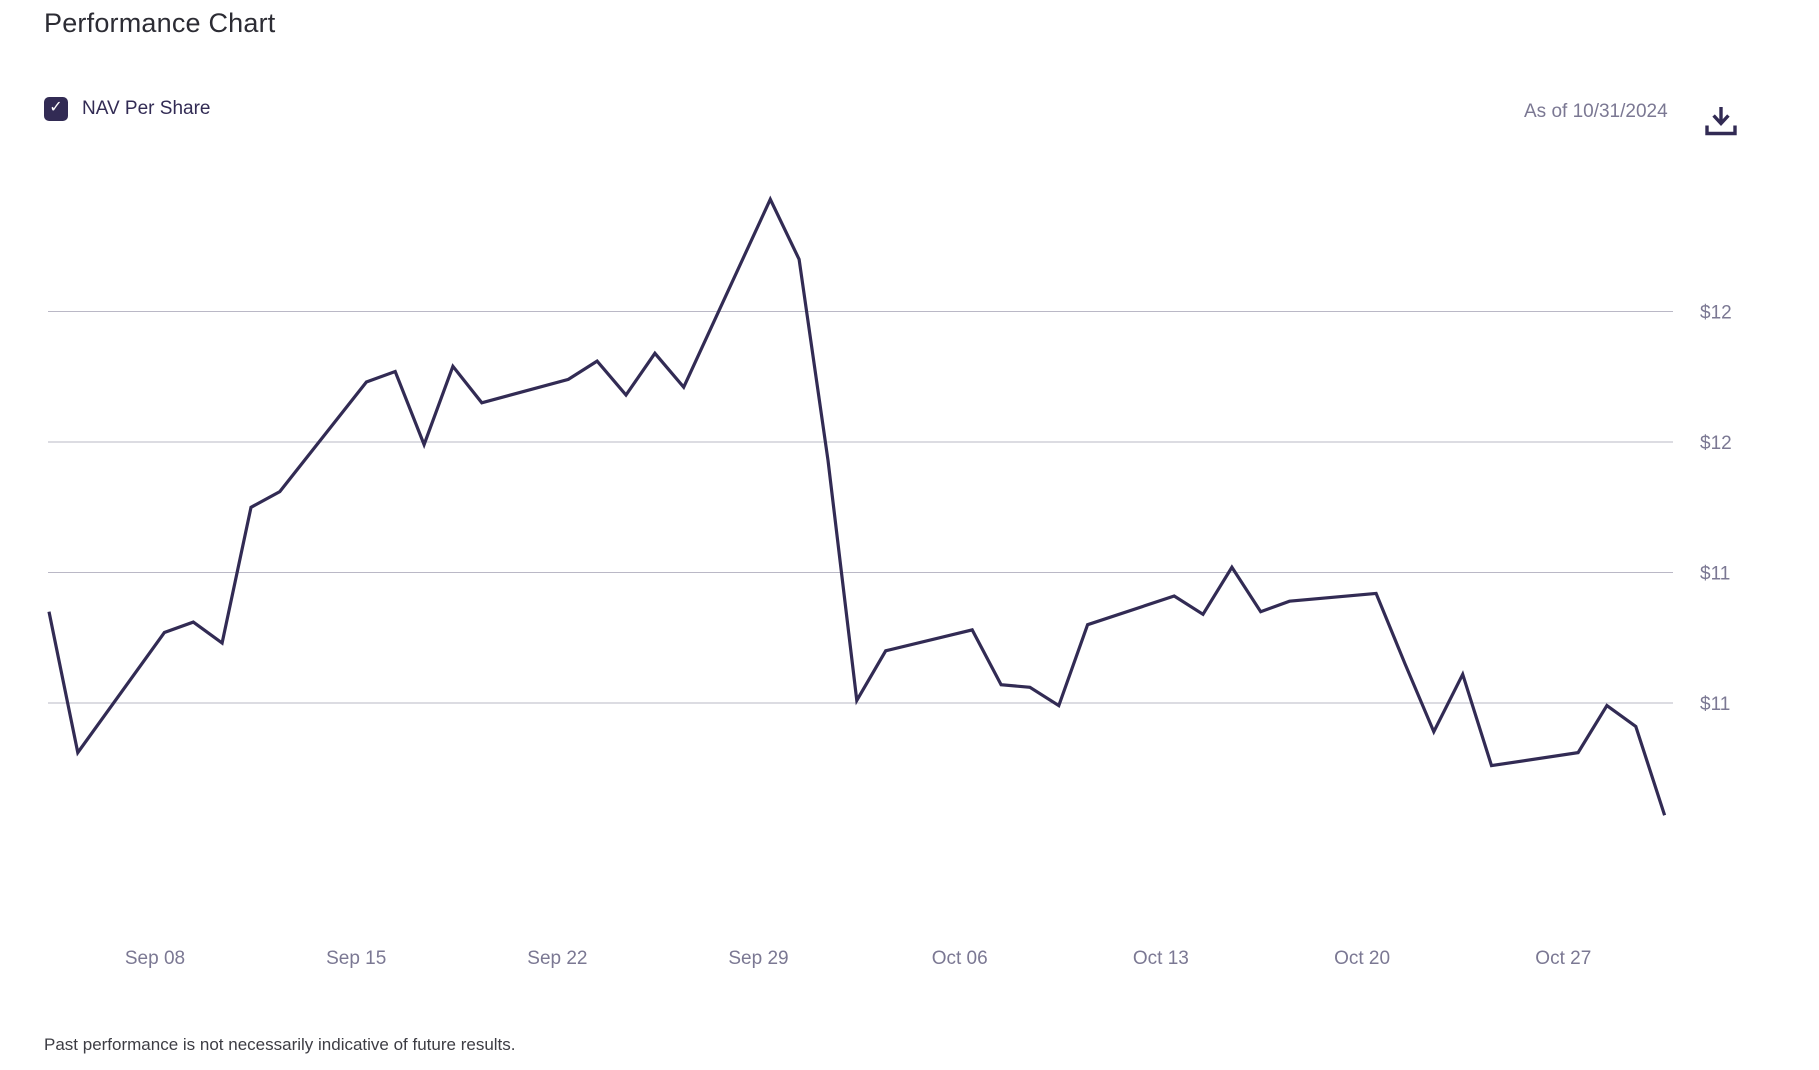 Image resolution: width=1819 pixels, height=1070 pixels. I want to click on x-axis-label: Oct 13, so click(1161, 958).